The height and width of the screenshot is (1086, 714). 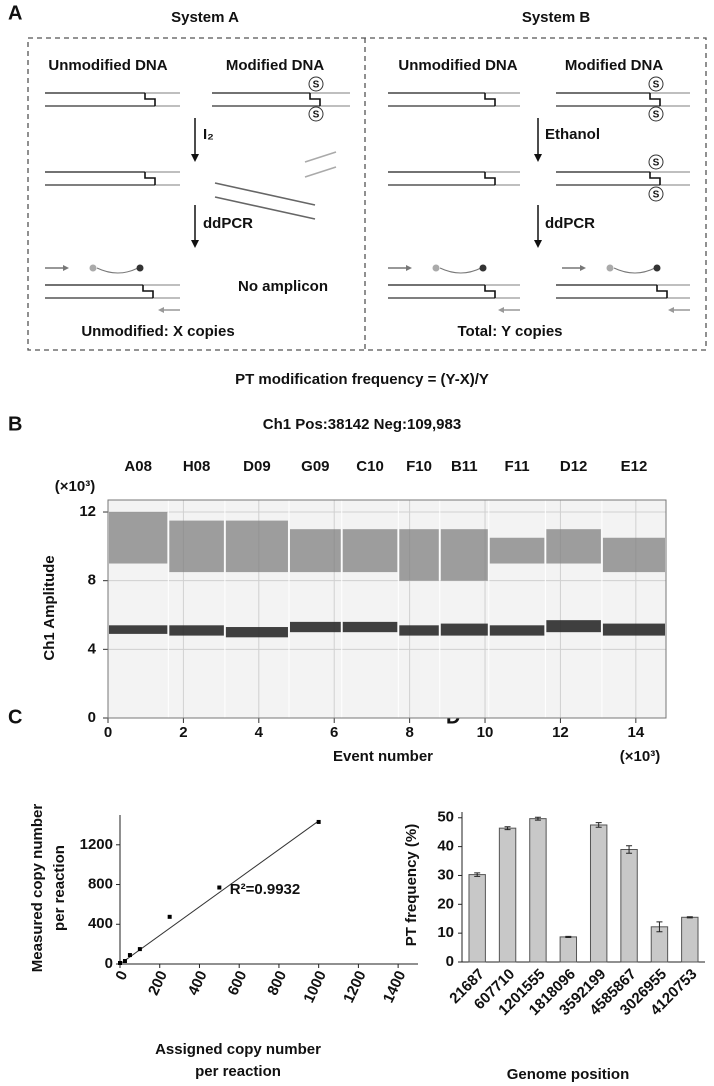 I want to click on system-title: System A, so click(x=205, y=17).